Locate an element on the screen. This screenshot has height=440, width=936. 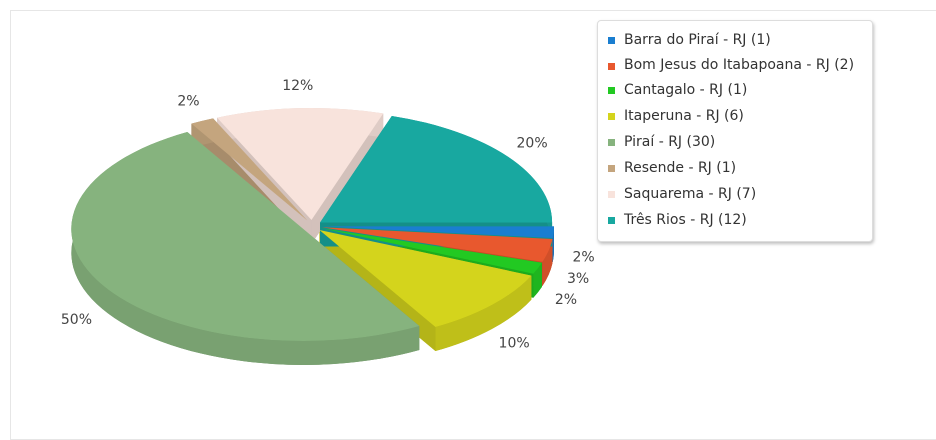
data-label: 20% is located at coordinates (532, 144).